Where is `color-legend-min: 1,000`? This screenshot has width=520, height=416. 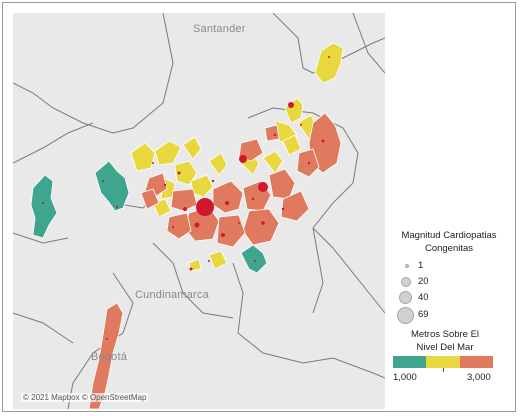 color-legend-min: 1,000 is located at coordinates (405, 377).